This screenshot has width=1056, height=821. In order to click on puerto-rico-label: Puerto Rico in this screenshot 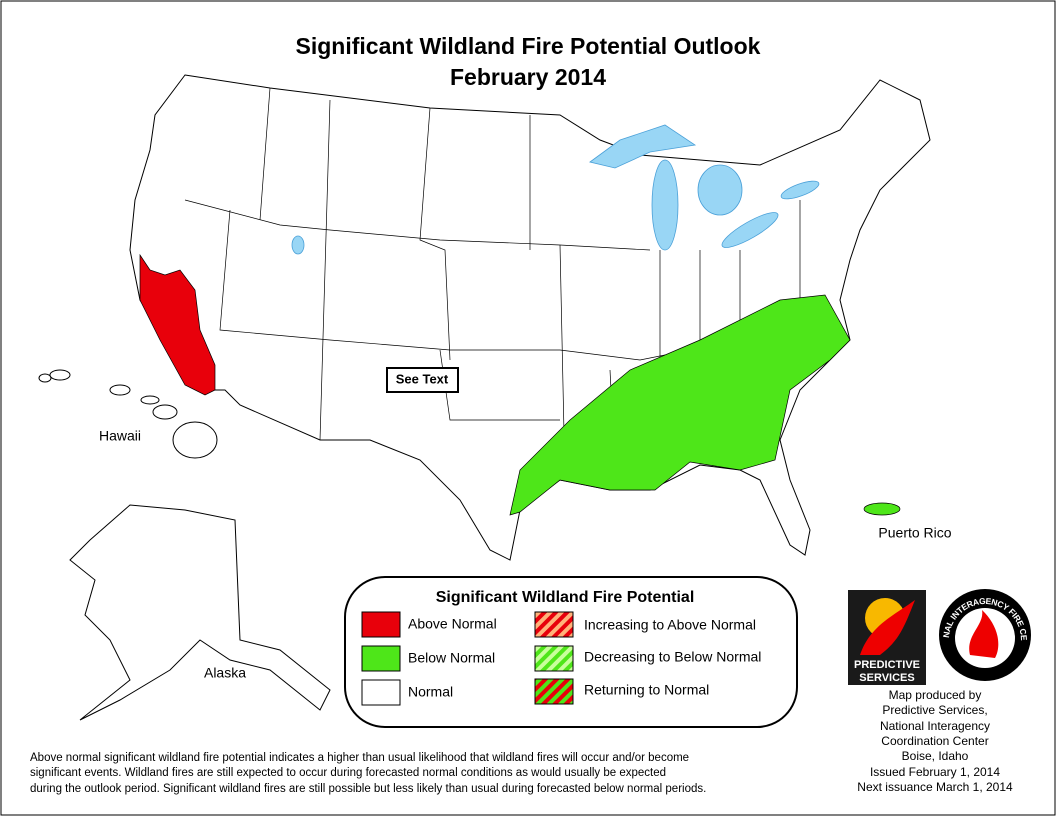, I will do `click(914, 533)`.